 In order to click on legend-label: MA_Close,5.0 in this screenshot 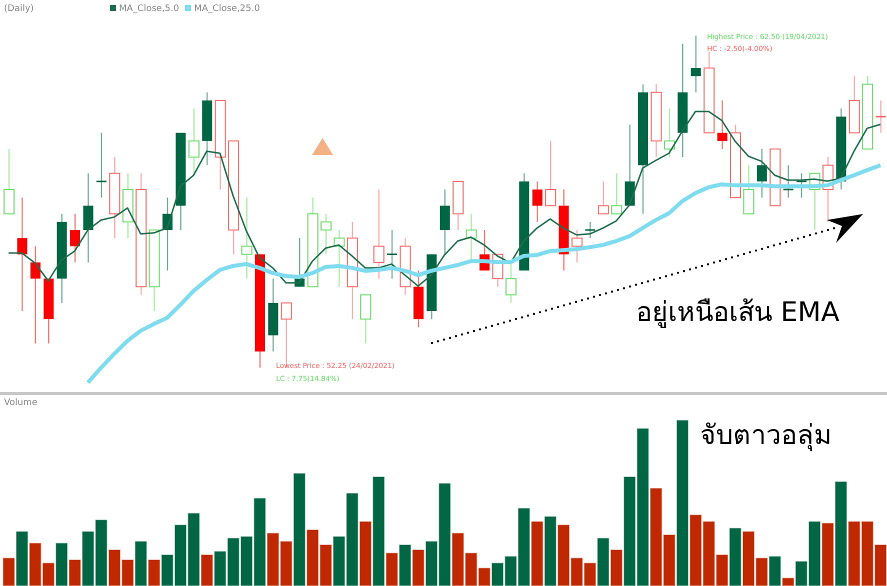, I will do `click(149, 9)`.